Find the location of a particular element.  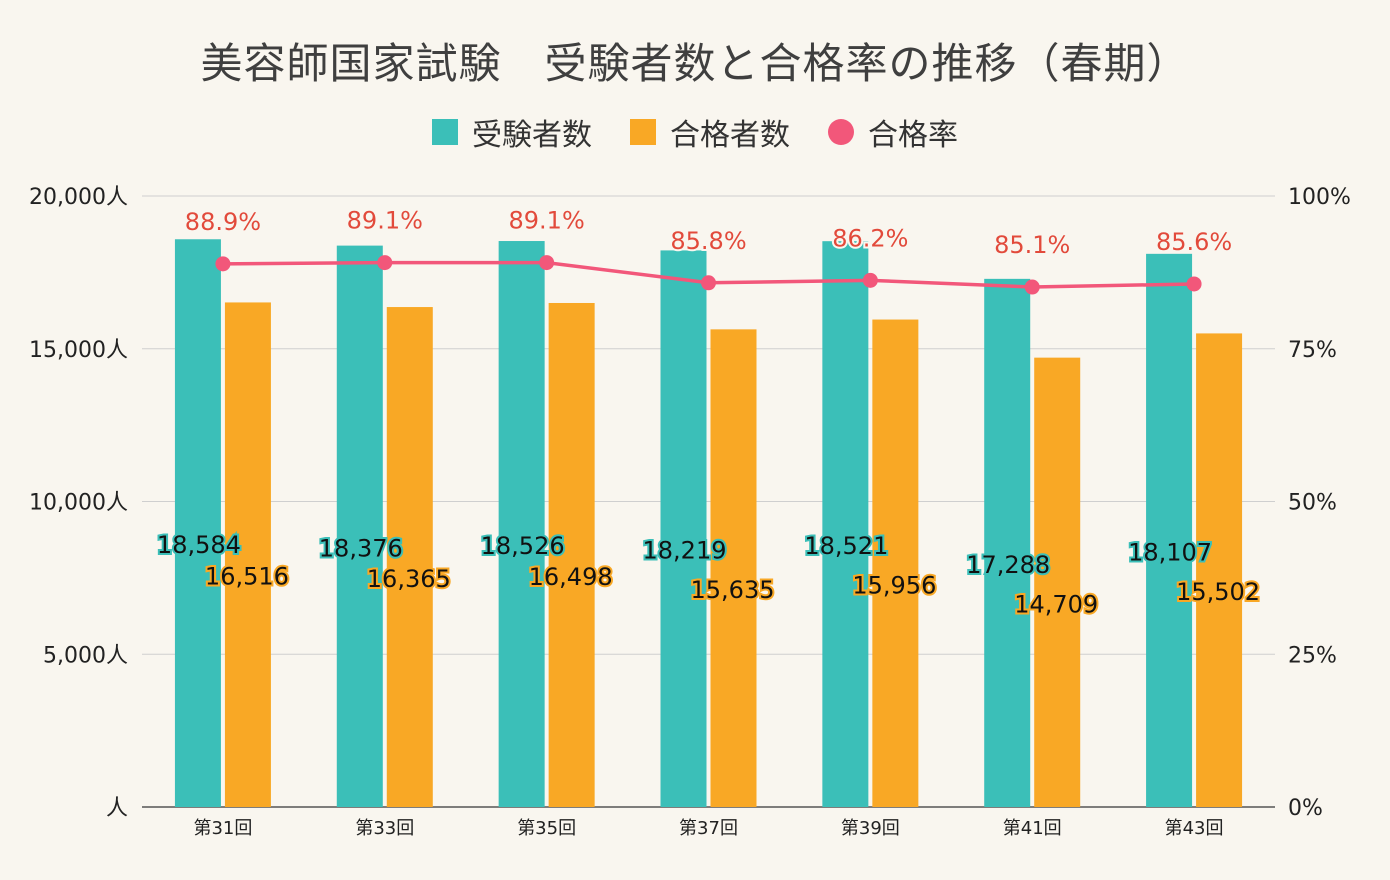

data-label-examinees: 18,521 is located at coordinates (846, 546).